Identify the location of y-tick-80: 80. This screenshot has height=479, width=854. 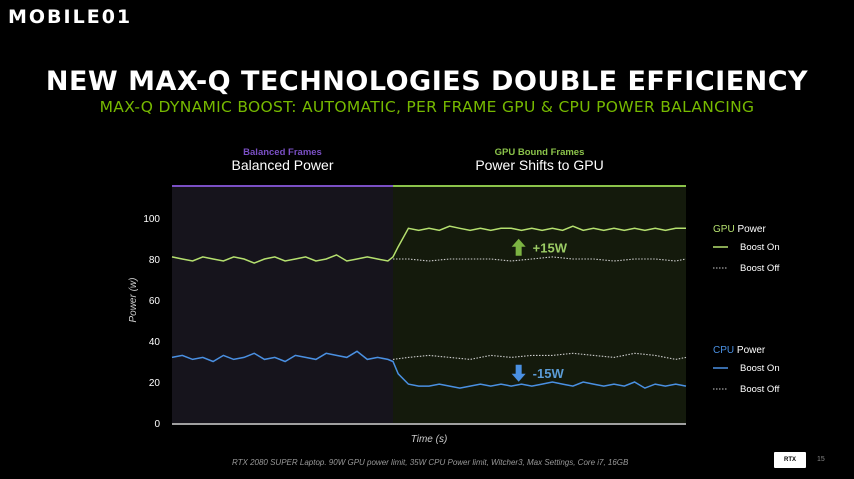
(155, 260).